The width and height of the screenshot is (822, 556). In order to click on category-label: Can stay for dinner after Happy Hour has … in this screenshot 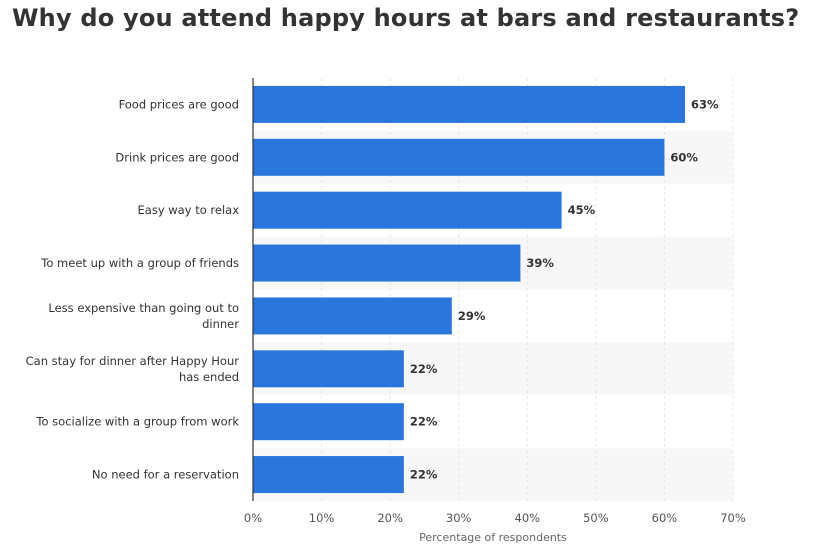, I will do `click(133, 369)`.